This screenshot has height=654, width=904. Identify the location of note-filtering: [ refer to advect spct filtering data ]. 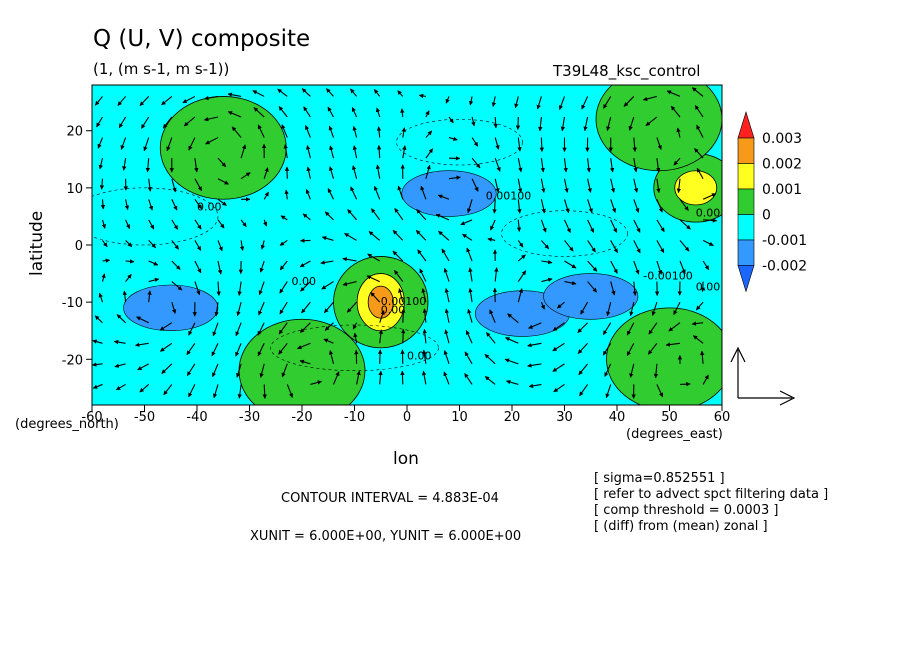
(711, 494).